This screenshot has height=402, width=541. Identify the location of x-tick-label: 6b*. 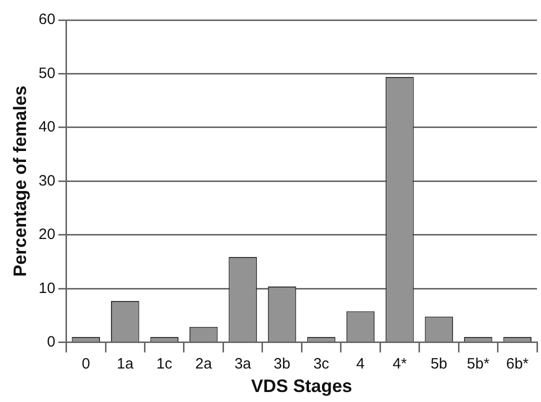
(517, 364).